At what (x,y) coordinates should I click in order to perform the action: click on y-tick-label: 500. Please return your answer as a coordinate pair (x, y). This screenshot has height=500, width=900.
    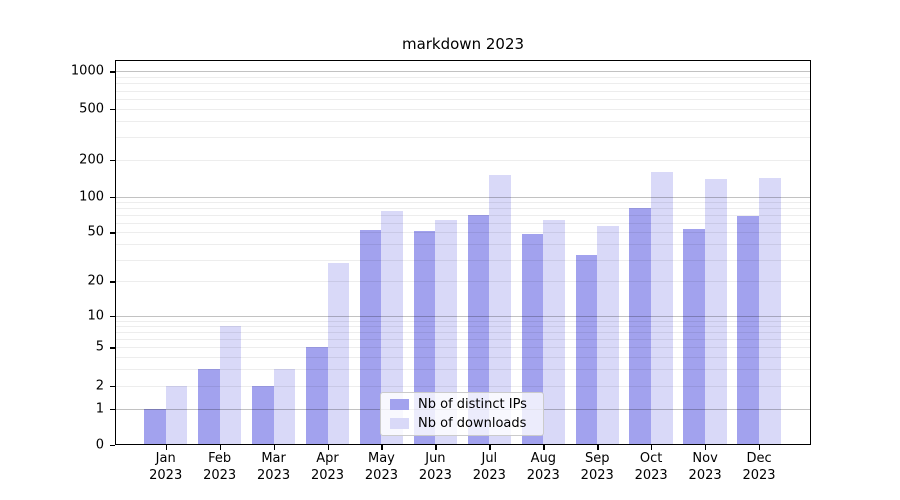
    Looking at the image, I should click on (91, 109).